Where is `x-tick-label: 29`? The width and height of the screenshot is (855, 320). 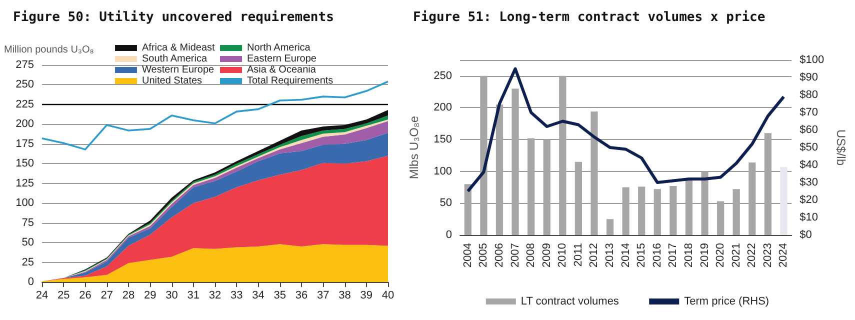 x-tick-label: 29 is located at coordinates (150, 296).